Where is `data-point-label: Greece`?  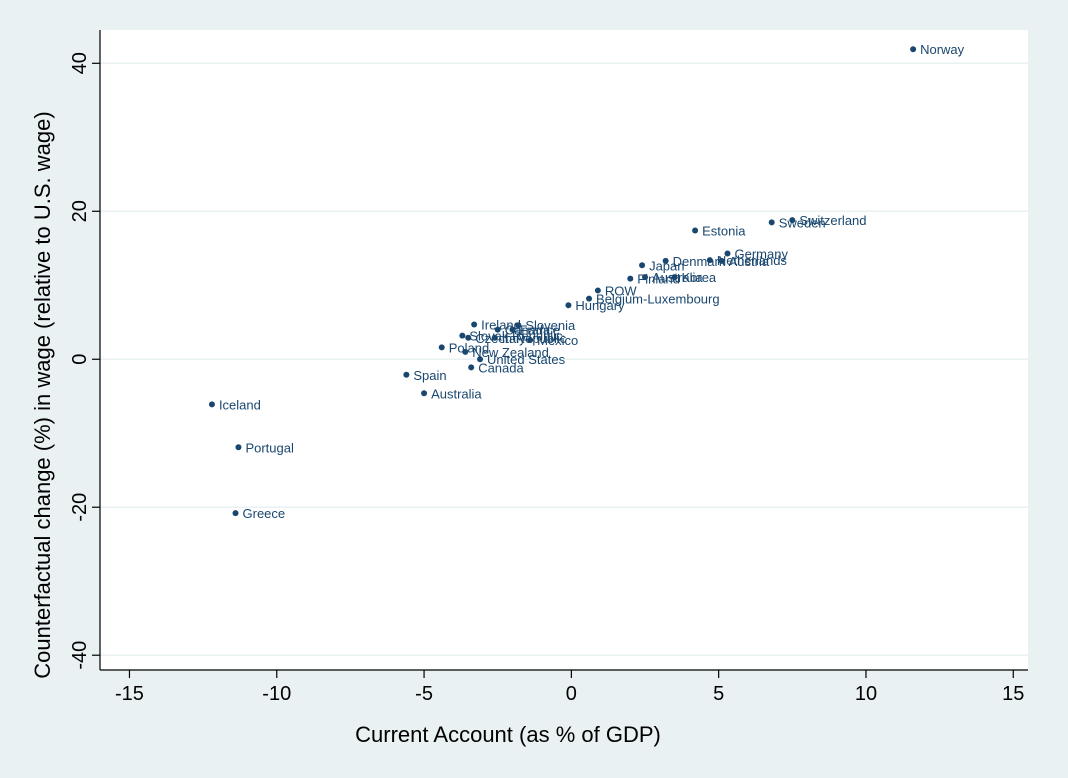
data-point-label: Greece is located at coordinates (264, 513).